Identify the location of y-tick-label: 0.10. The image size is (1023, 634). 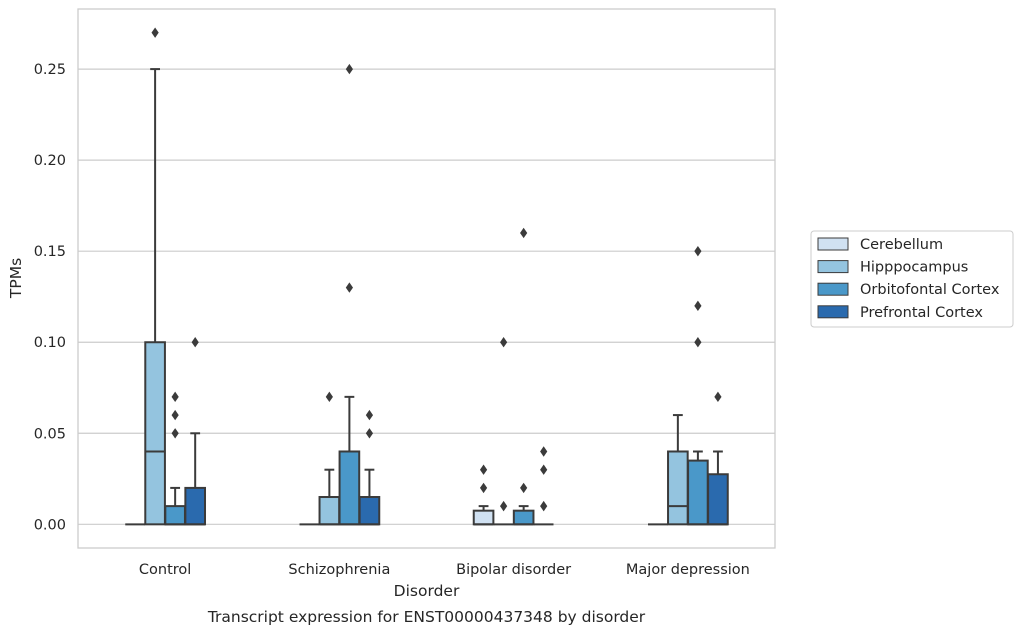
(50, 343).